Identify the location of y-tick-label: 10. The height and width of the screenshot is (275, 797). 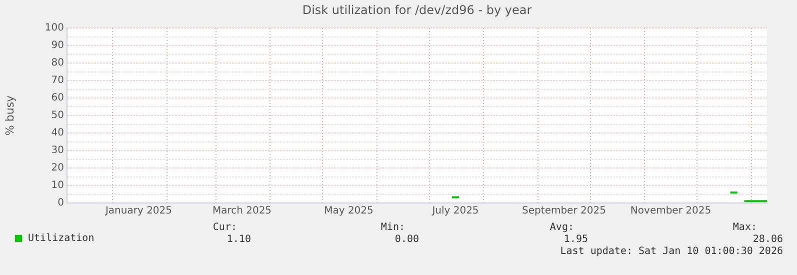
(57, 186).